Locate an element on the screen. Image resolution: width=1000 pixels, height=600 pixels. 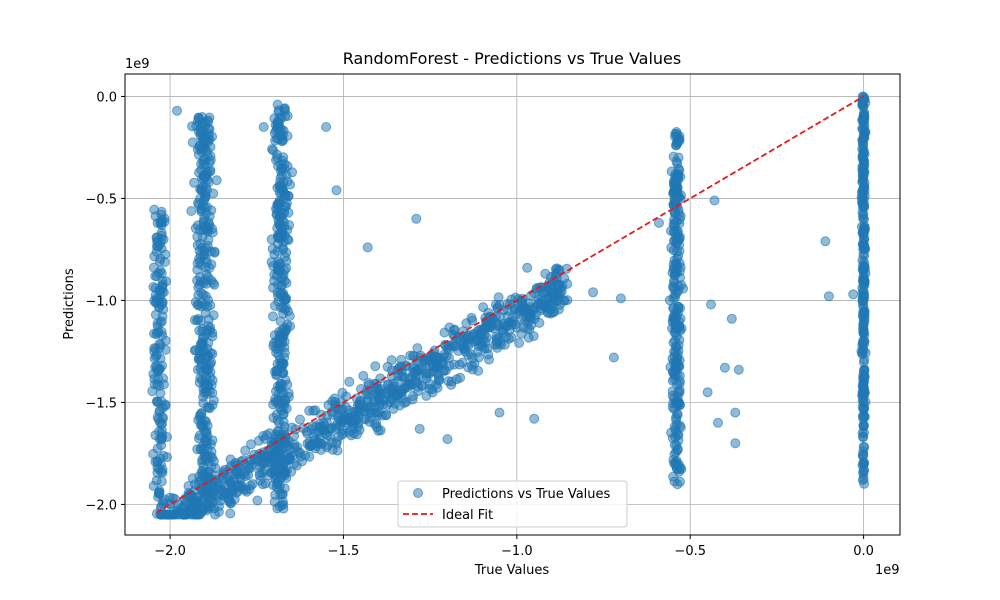
x-tick-label: 0.0 is located at coordinates (863, 551).